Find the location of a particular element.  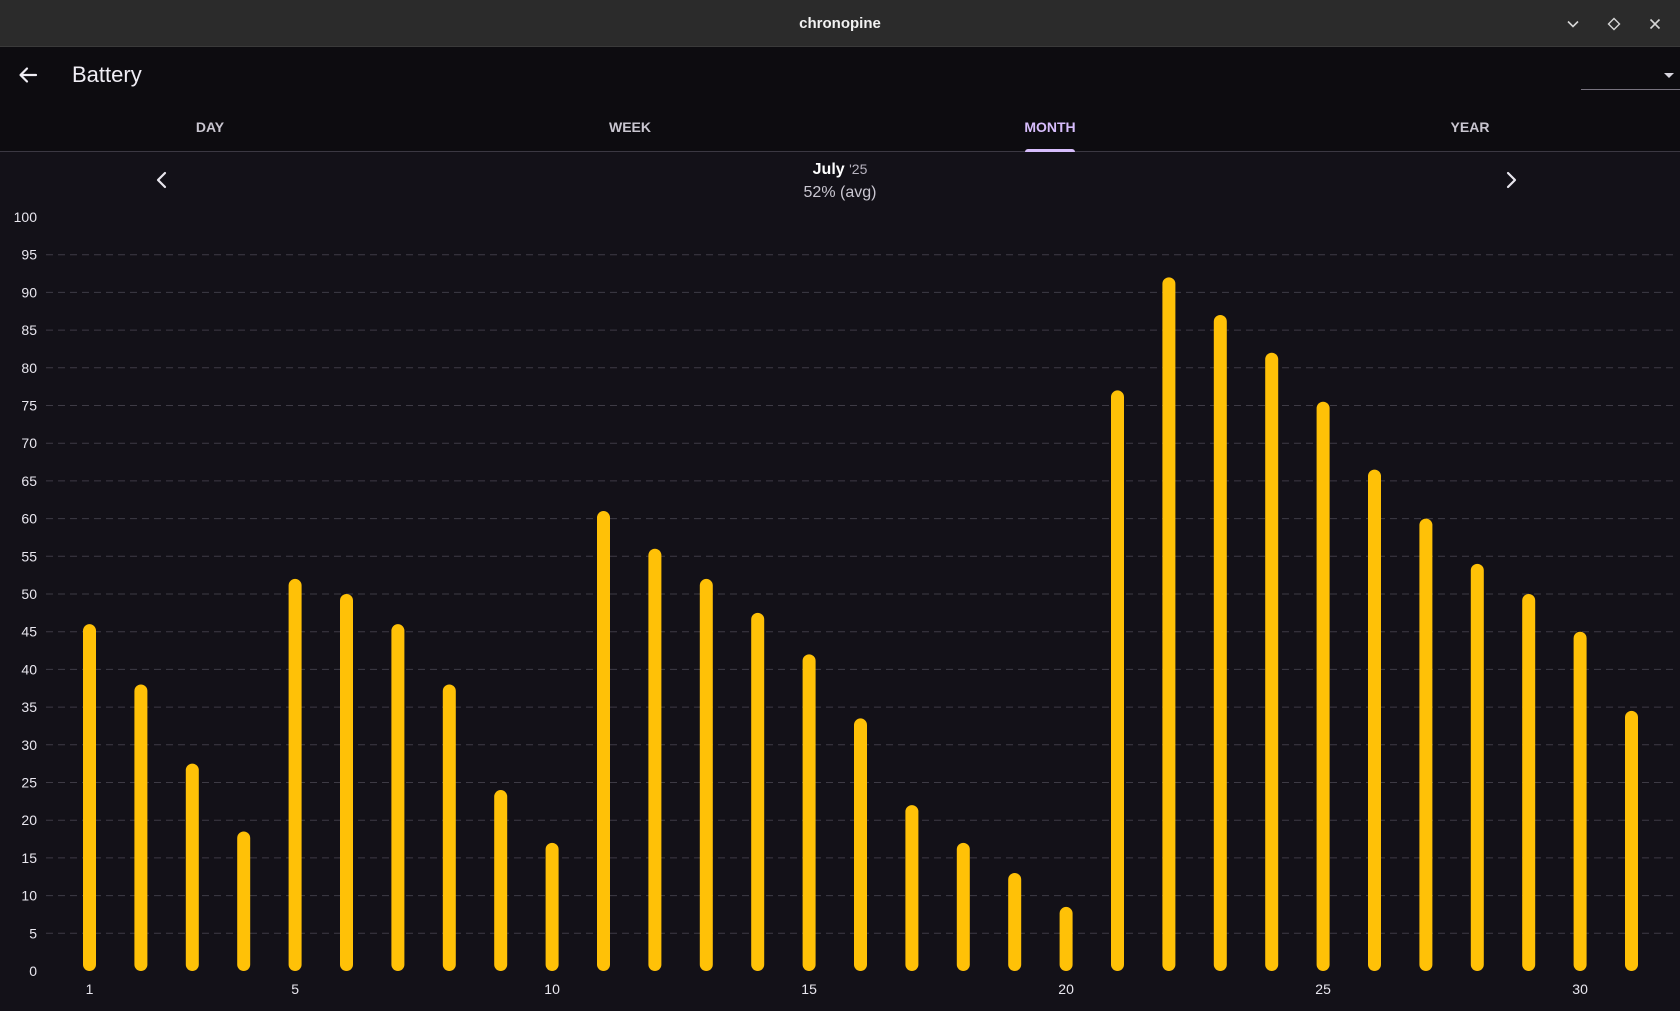

x-tick-label: 30 is located at coordinates (1580, 989).